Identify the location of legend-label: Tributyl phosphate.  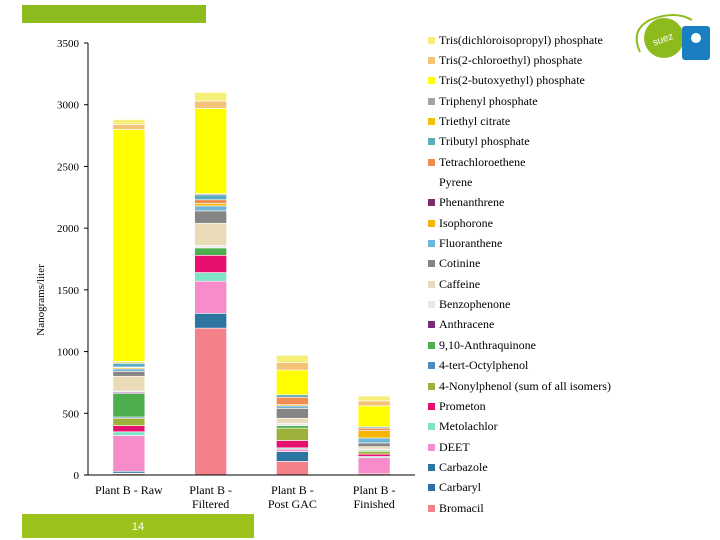
(484, 141).